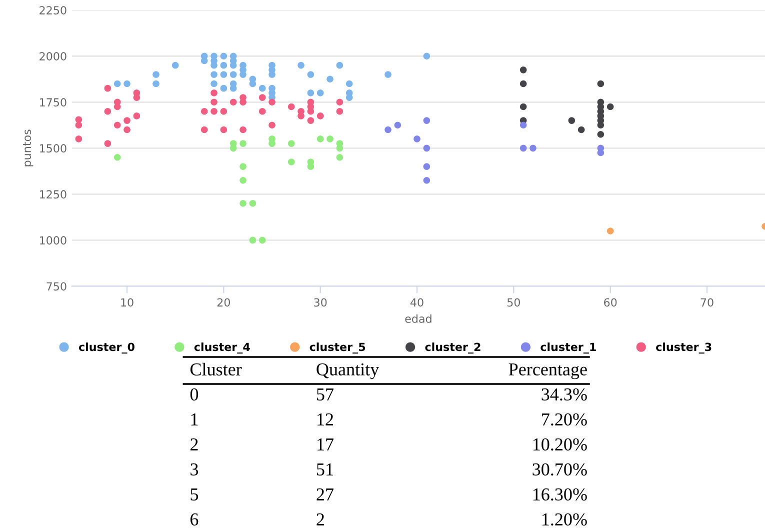 Image resolution: width=765 pixels, height=532 pixels. What do you see at coordinates (223, 302) in the screenshot?
I see `x-tick-label: 20` at bounding box center [223, 302].